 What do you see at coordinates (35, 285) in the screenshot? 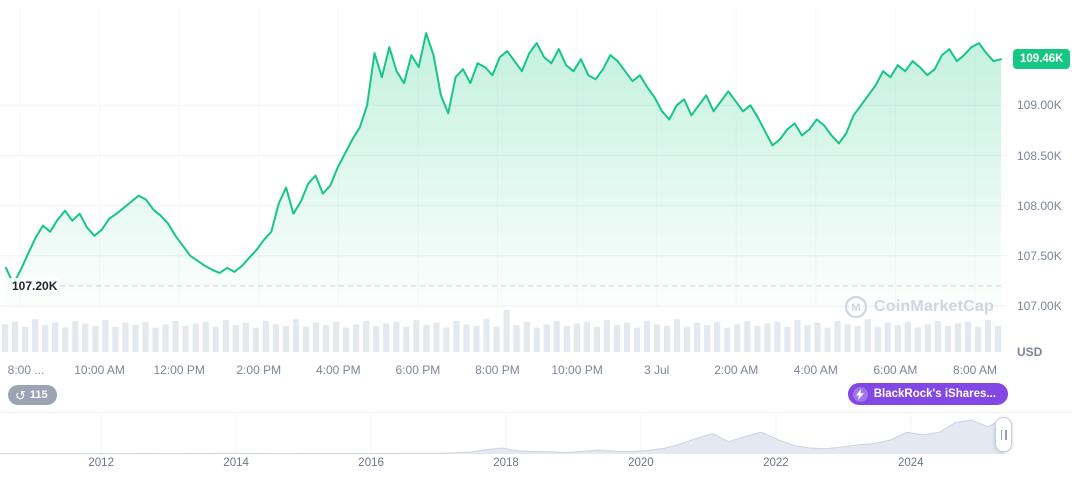
I see `session-low-label: 107.20K` at bounding box center [35, 285].